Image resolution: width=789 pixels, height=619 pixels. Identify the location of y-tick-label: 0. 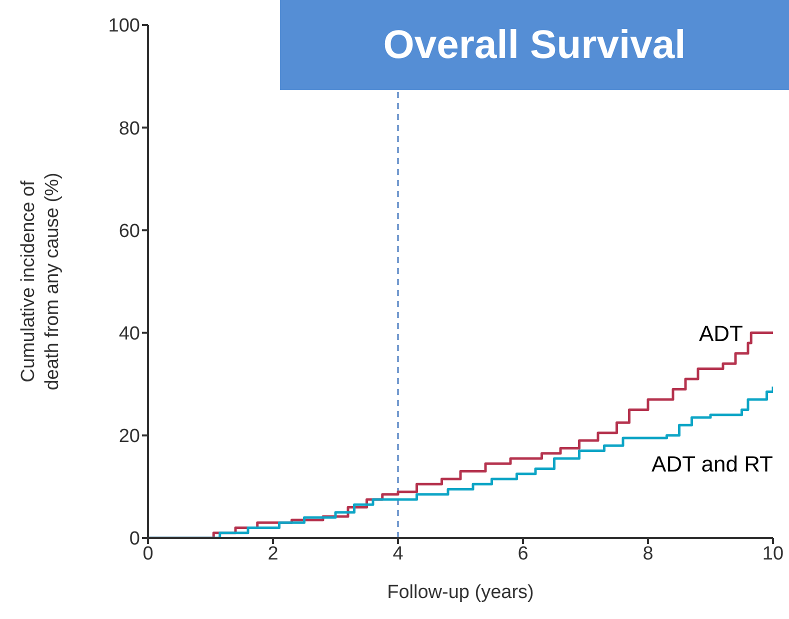
(134, 539).